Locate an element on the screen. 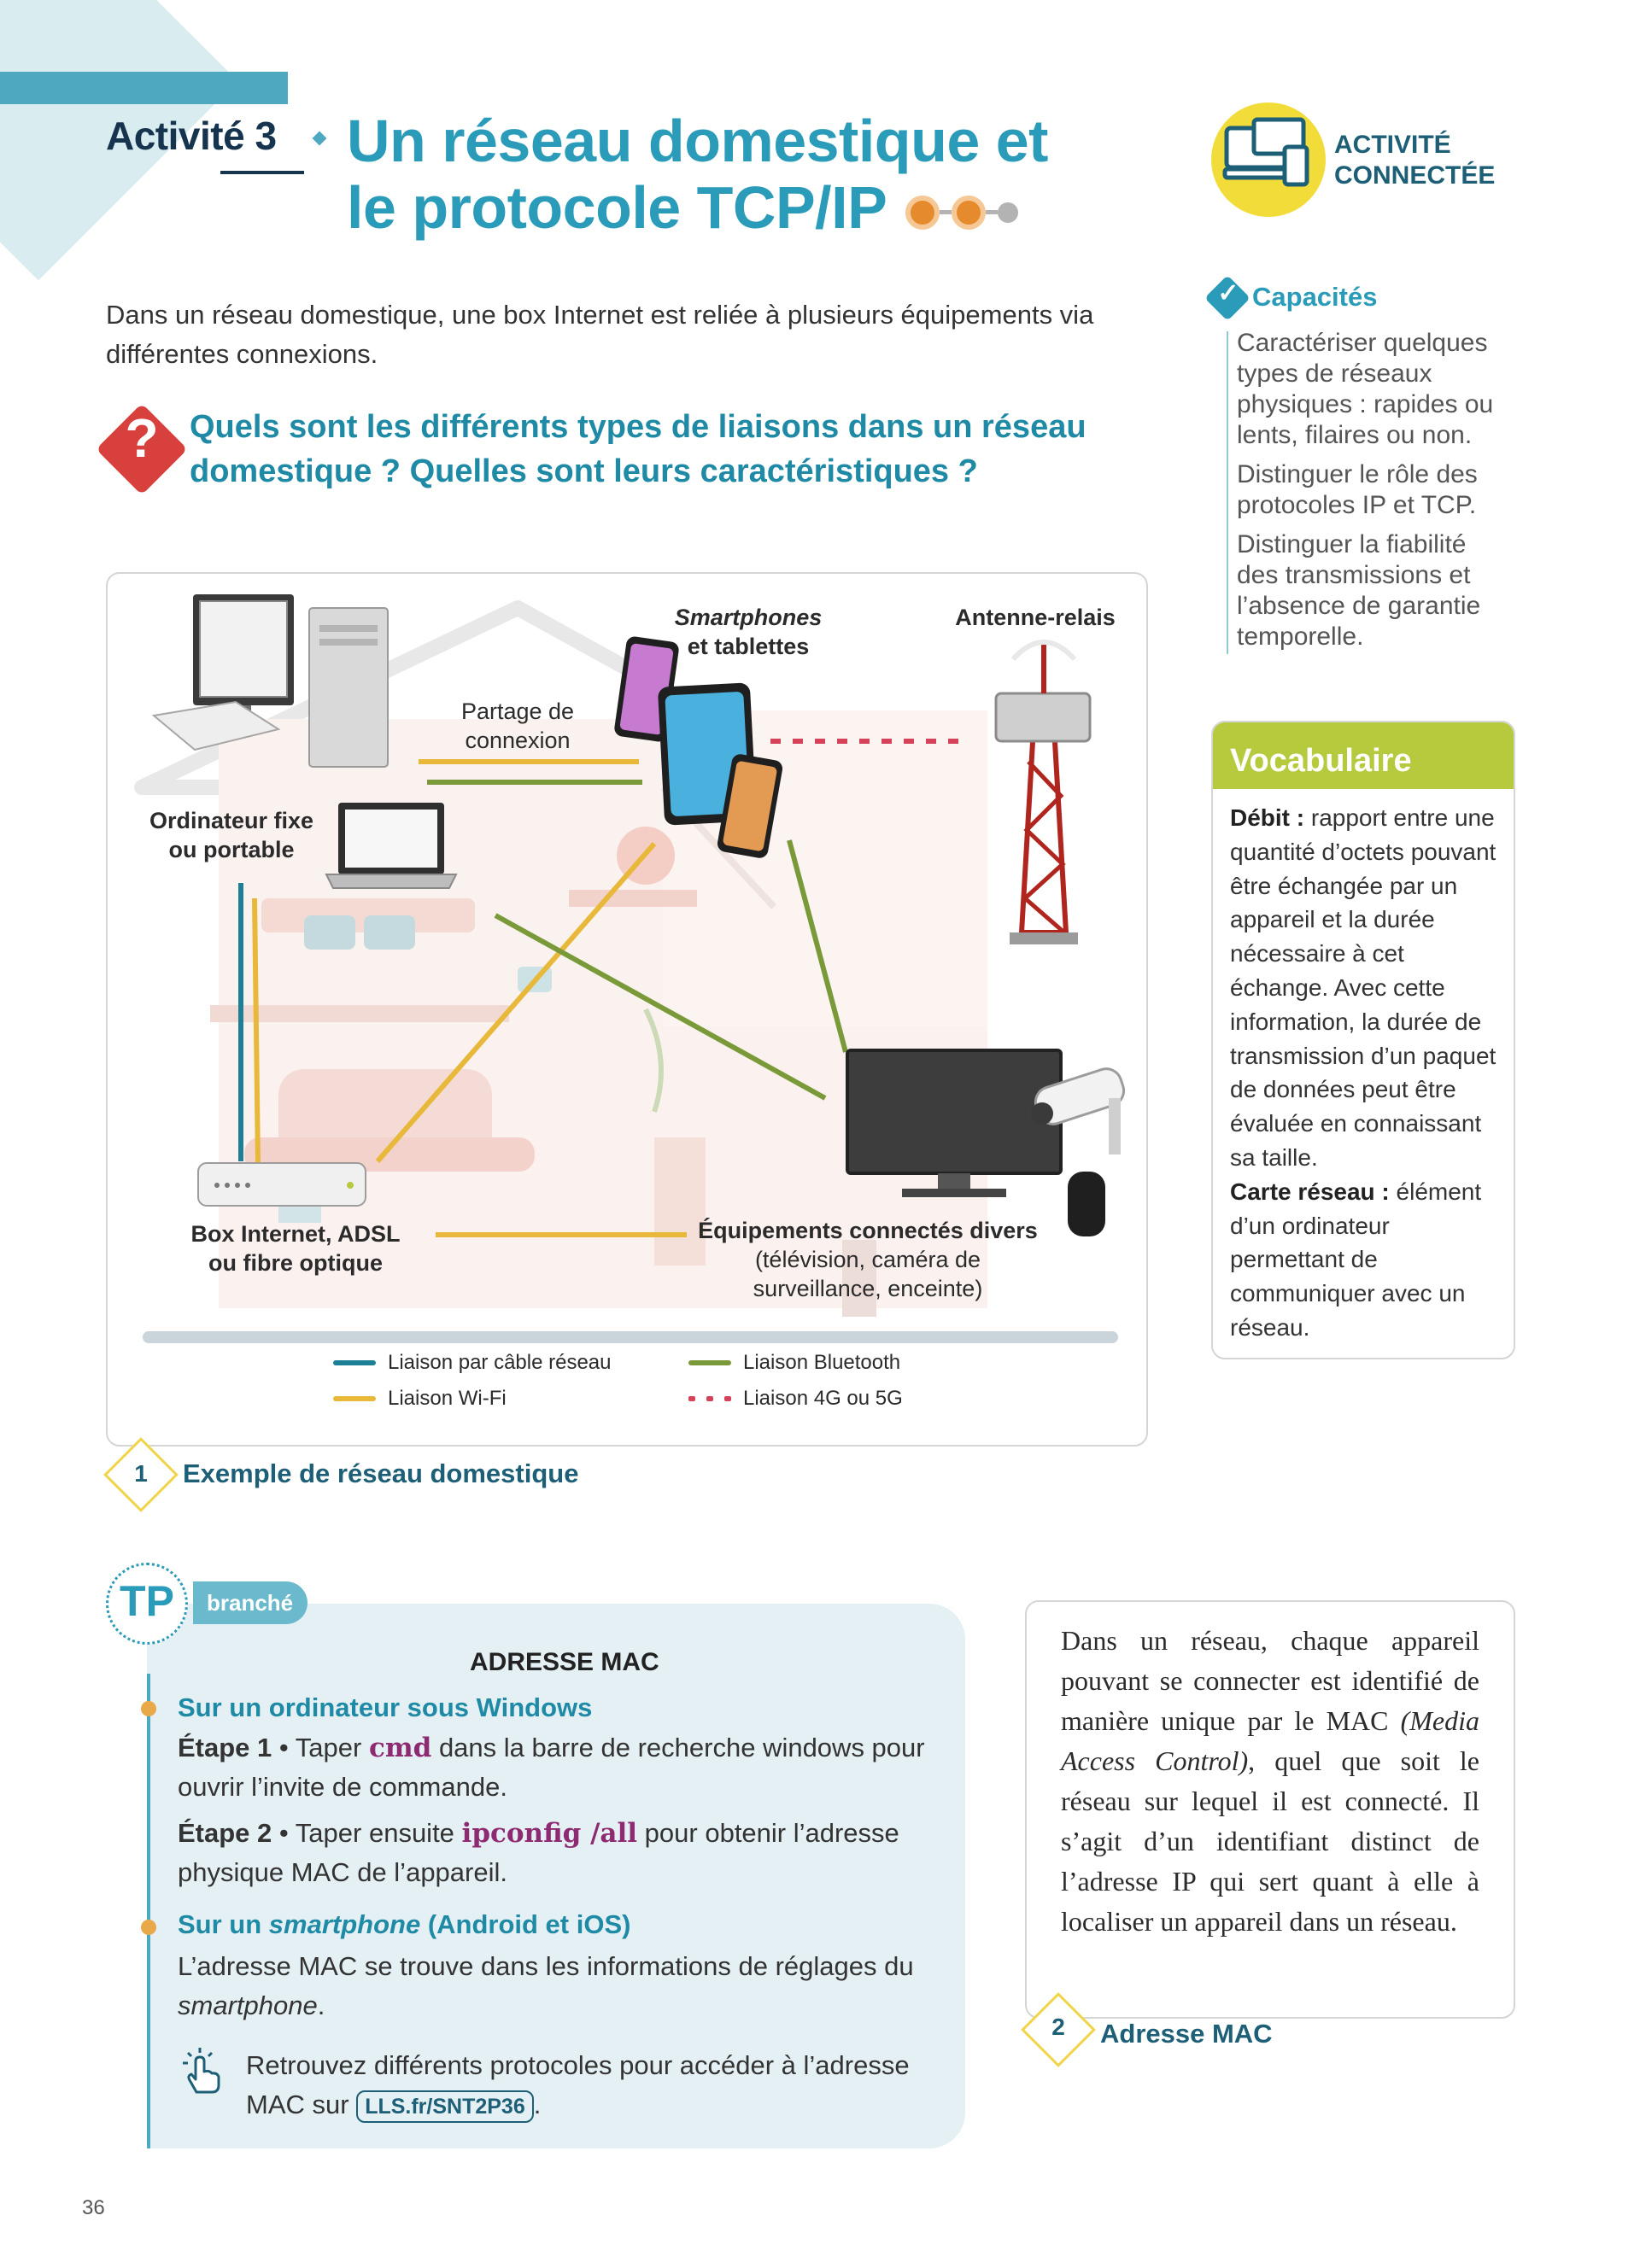 This screenshot has height=2268, width=1640. legend-bluetooth: Liaison Bluetooth is located at coordinates (794, 1363).